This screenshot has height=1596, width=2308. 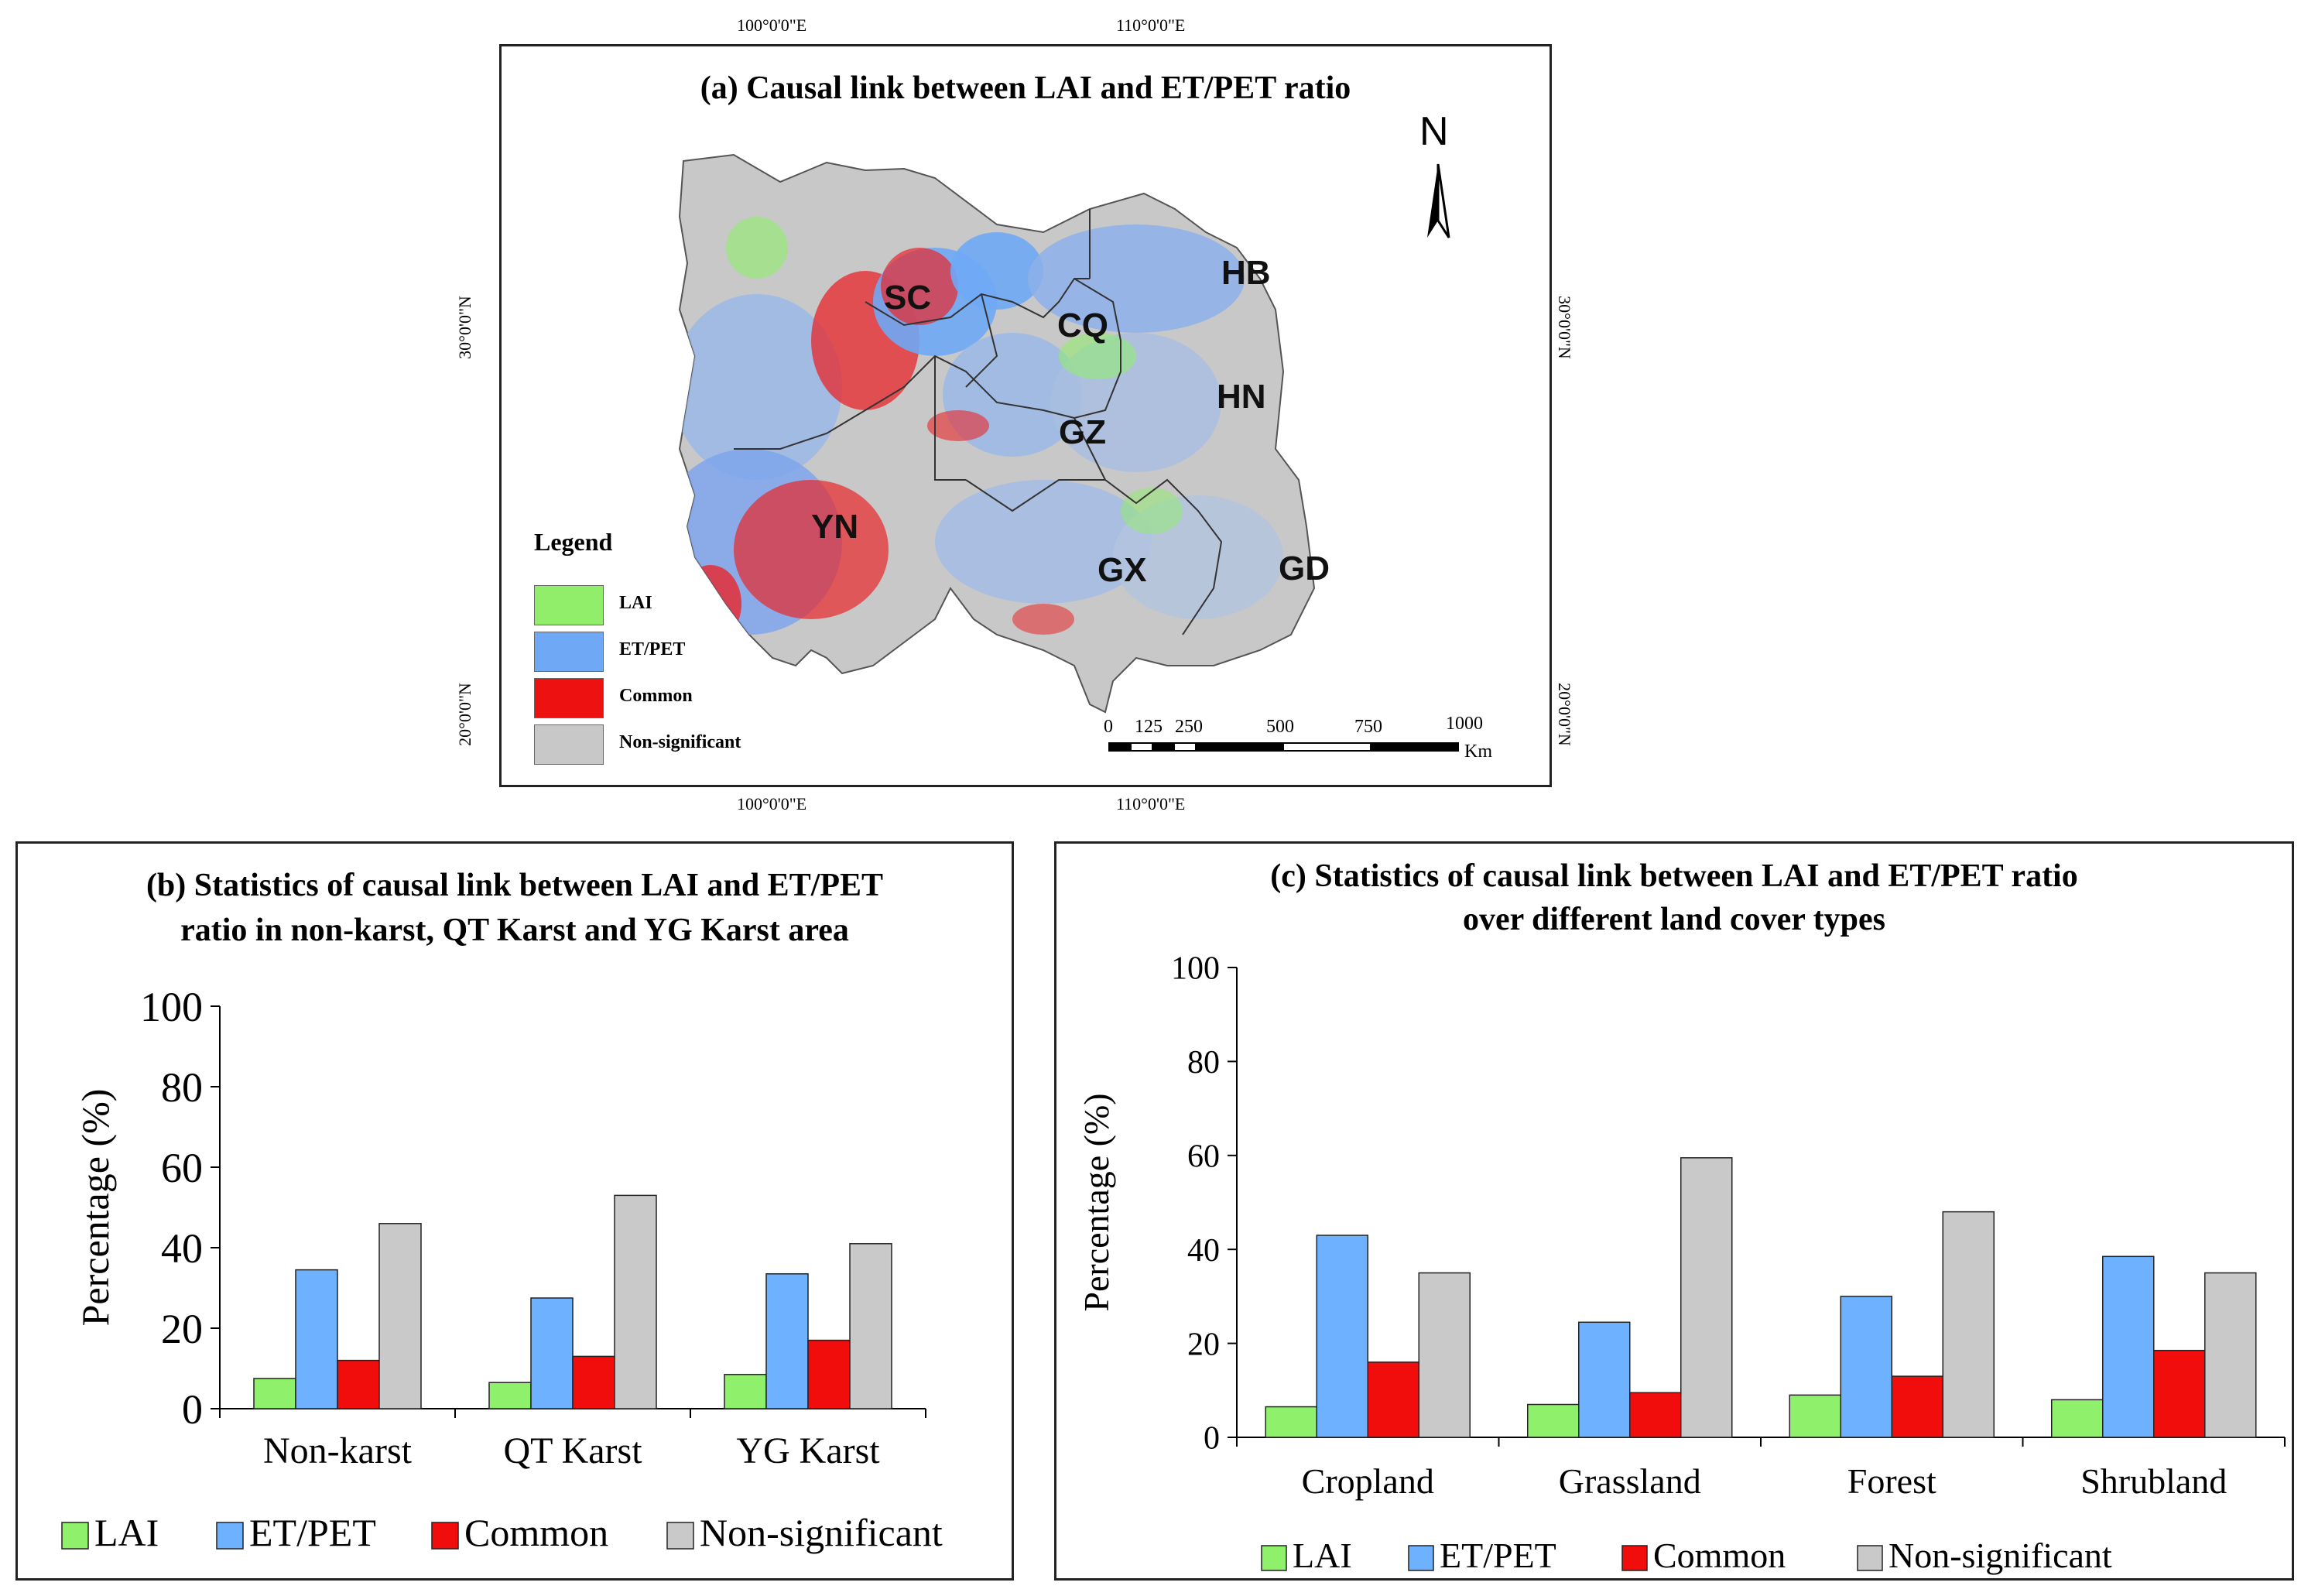 I want to click on map-legend-swatch-nonsig, so click(x=569, y=744).